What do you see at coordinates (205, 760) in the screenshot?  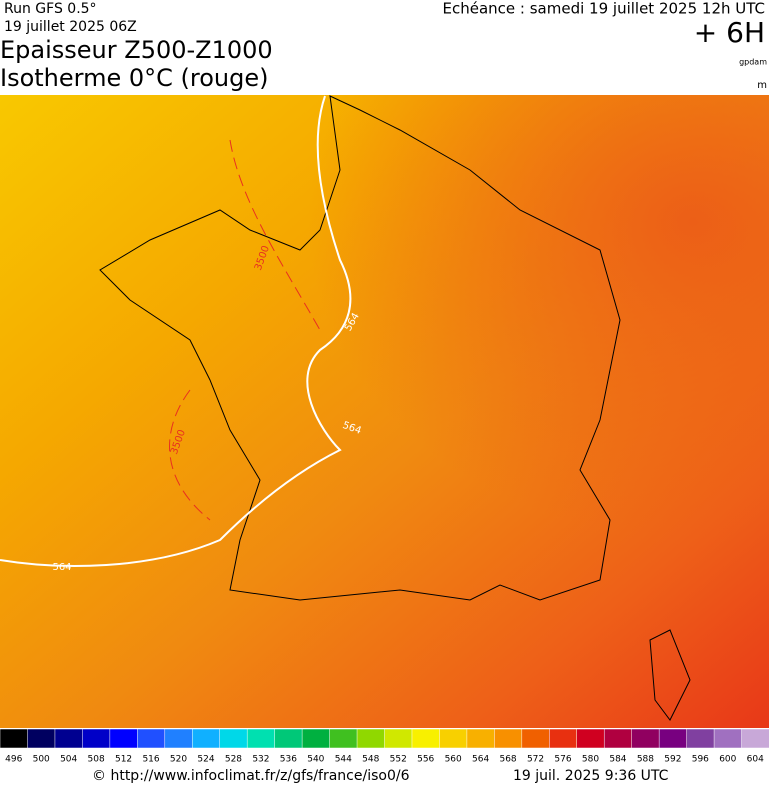 I see `colorbar-label: 524` at bounding box center [205, 760].